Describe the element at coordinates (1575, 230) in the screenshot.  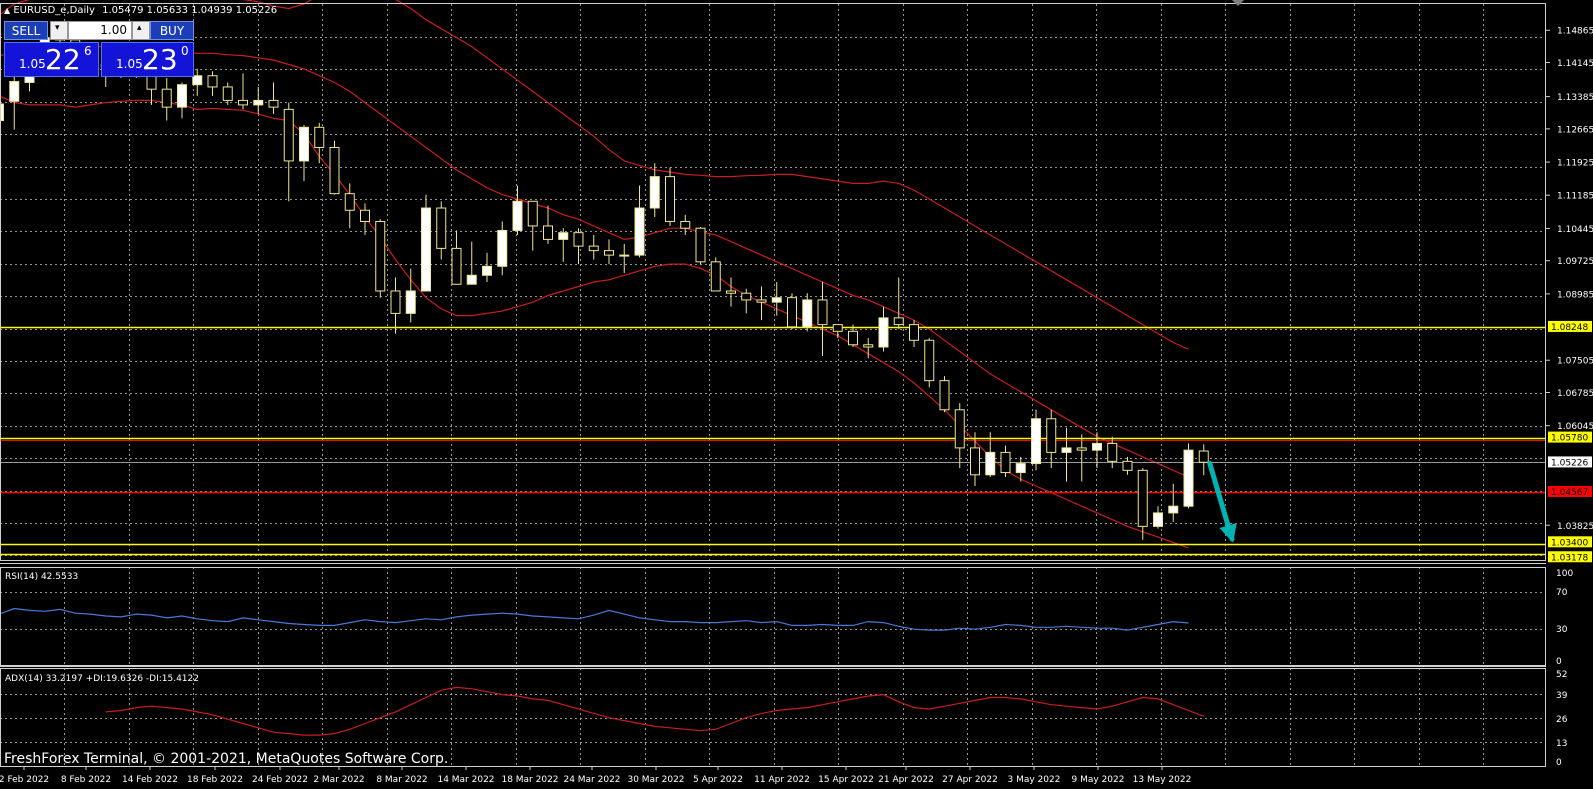
I see `price-axis-label: 1.10445` at that location.